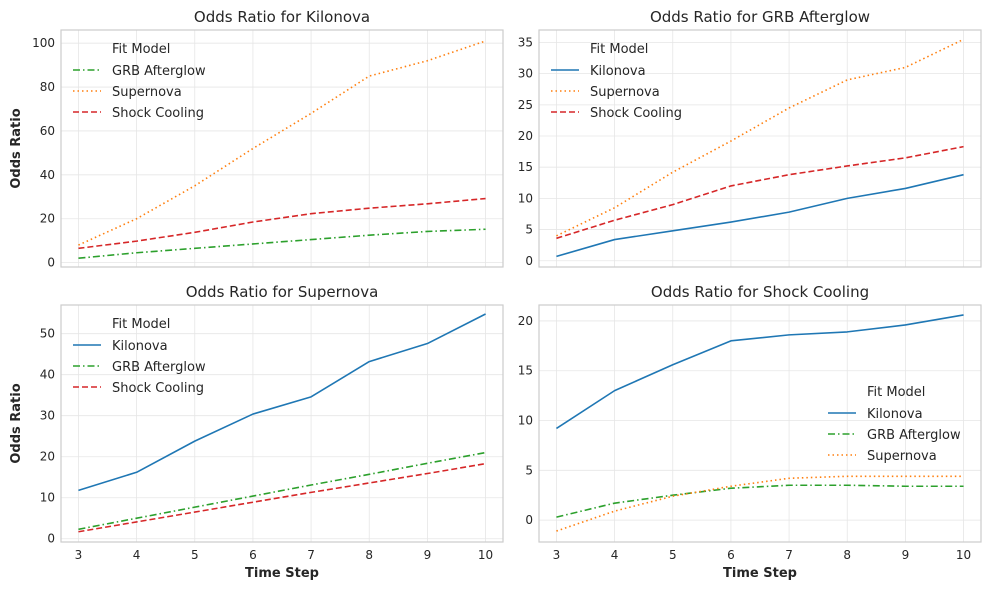 This screenshot has width=990, height=590. I want to click on series-line-supernova, so click(760, 503).